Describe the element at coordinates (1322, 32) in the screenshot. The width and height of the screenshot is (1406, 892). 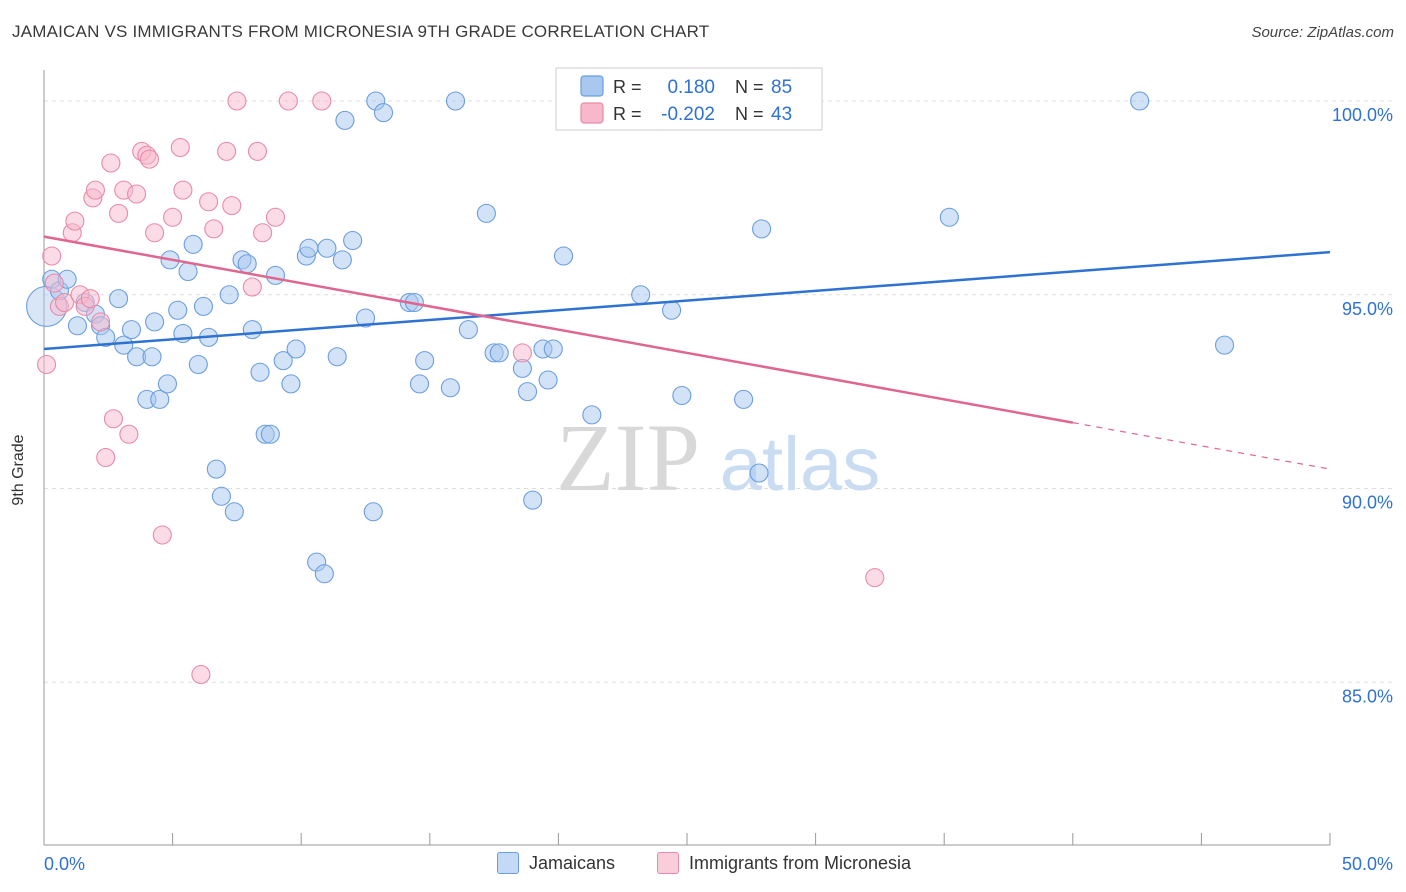
I see `source-label: Source: ZipAtlas.com` at that location.